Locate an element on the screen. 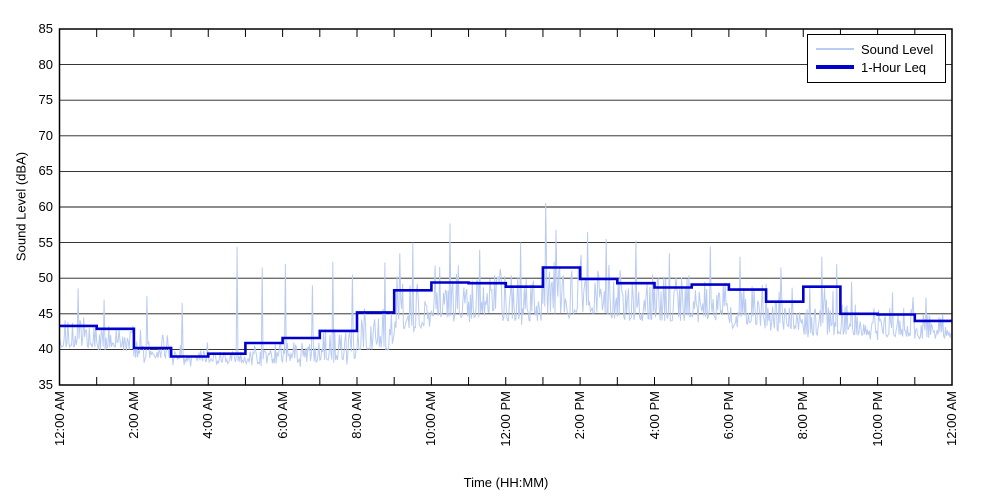  legend: Sound Level 1-Hour Leq is located at coordinates (876, 58).